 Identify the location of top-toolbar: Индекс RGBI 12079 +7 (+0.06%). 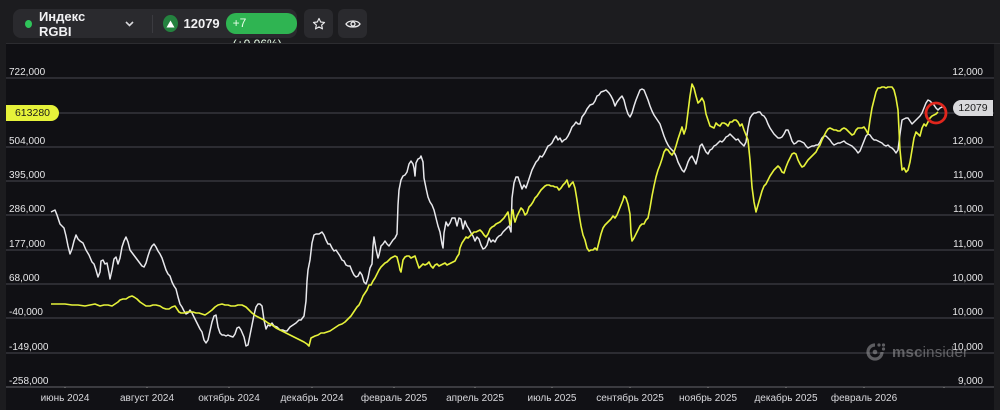
(500, 25).